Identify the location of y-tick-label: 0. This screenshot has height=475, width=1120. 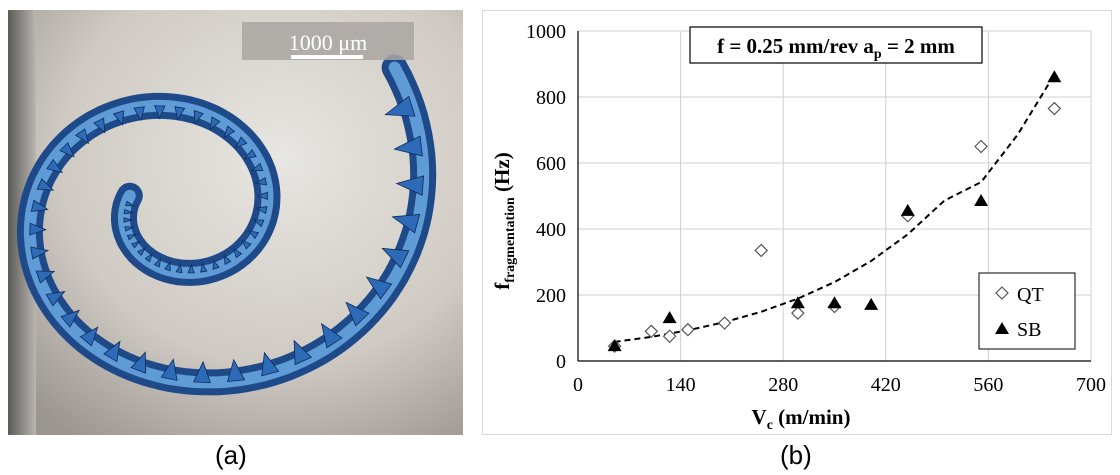
(561, 362).